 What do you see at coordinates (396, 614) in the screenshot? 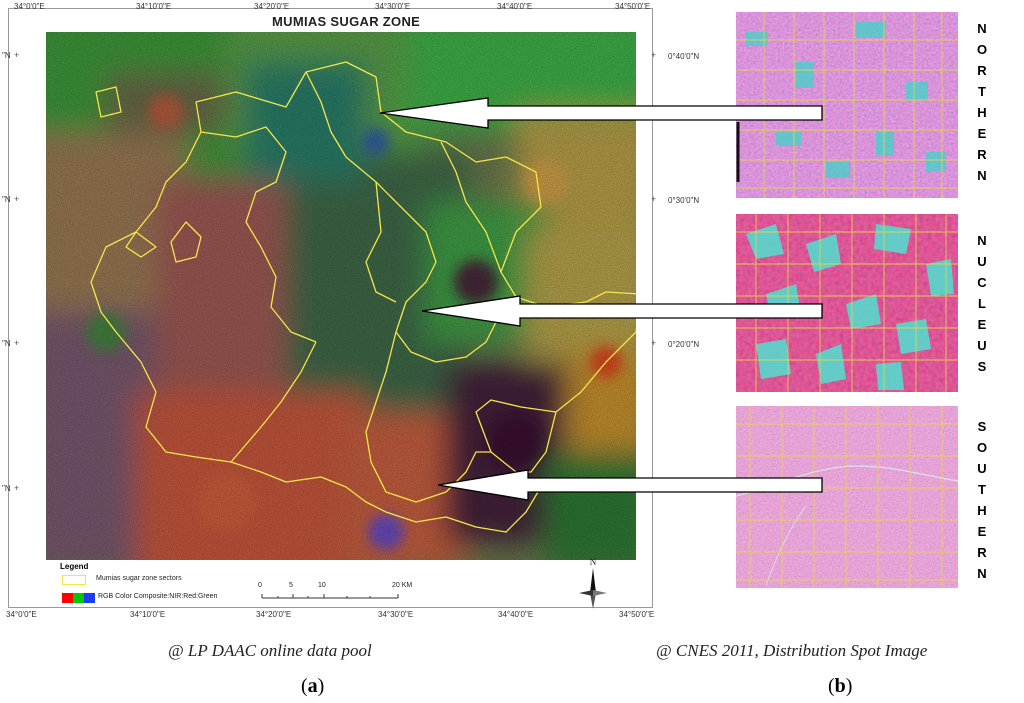
I see `lon-label-bottom: 34°30'0"E` at bounding box center [396, 614].